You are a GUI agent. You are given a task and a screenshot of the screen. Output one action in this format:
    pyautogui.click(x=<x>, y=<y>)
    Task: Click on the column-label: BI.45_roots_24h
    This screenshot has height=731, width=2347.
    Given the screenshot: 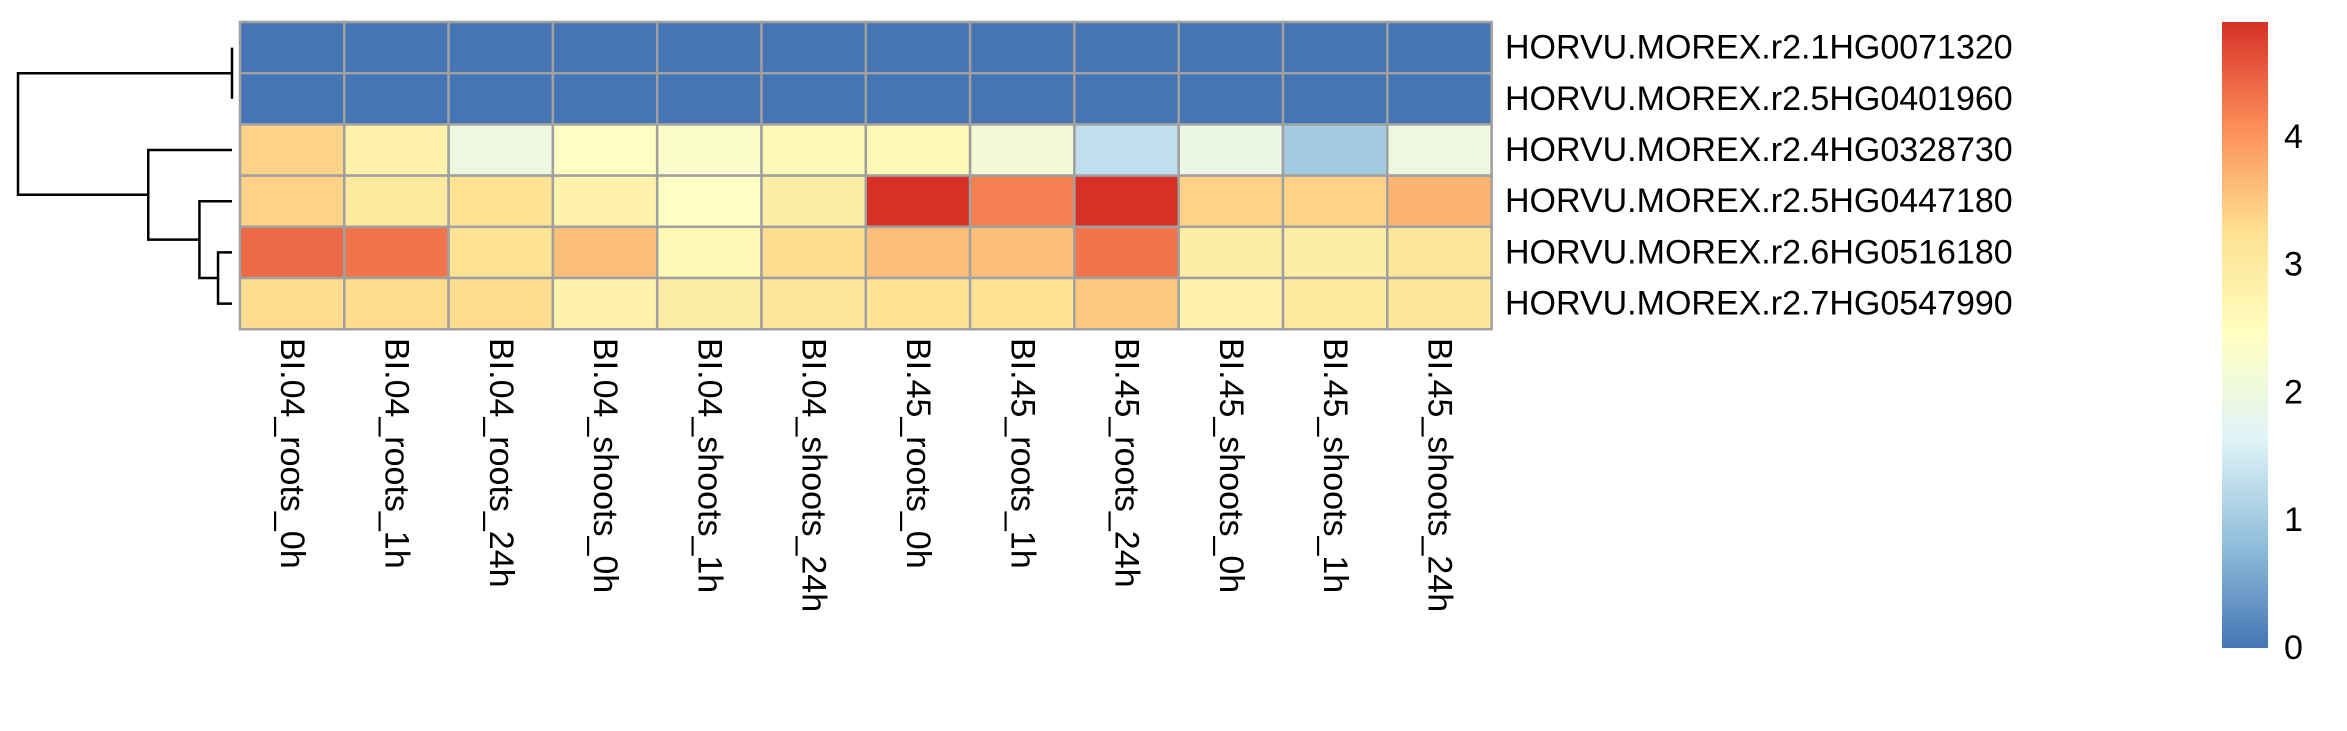 What is the action you would take?
    pyautogui.click(x=1127, y=463)
    